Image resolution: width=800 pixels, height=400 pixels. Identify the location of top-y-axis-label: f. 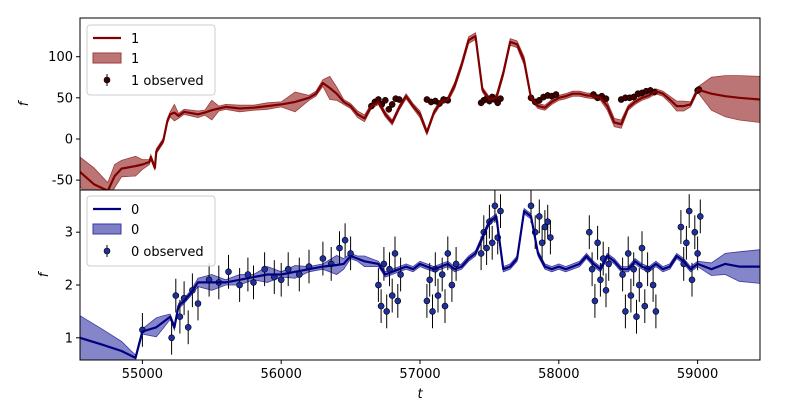
(24, 102).